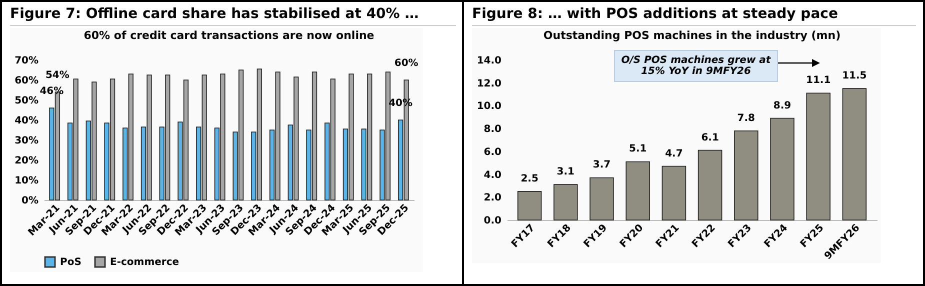  I want to click on chart-subtitle: 60% of credit card transactions are now online, so click(229, 35).